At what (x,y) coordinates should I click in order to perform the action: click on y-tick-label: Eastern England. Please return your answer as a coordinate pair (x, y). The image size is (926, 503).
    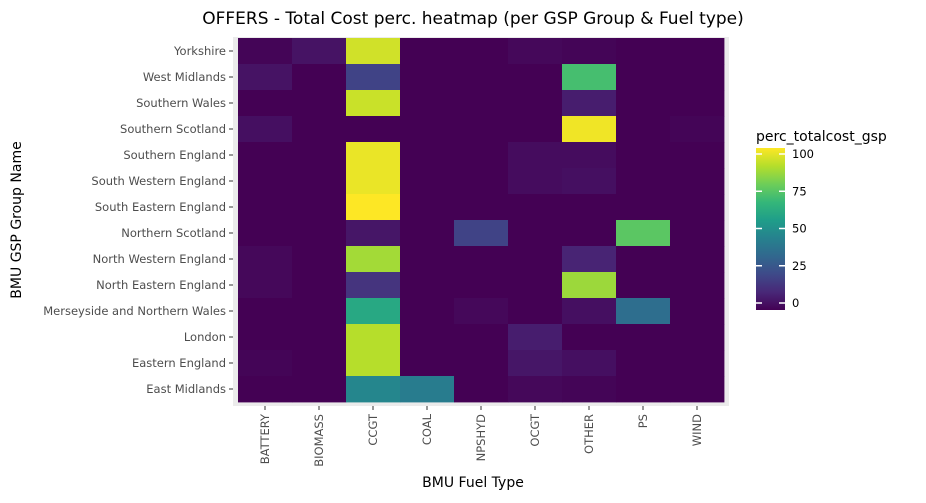
    Looking at the image, I should click on (179, 363).